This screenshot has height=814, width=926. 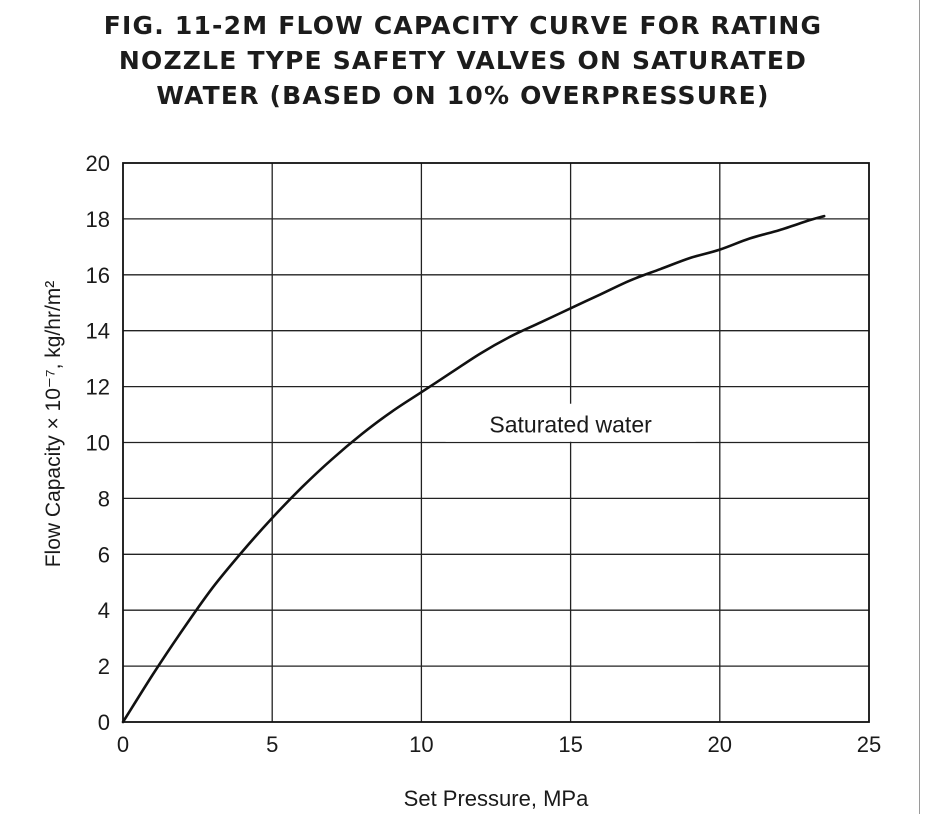 I want to click on x-tick-label-0: 0, so click(x=123, y=744).